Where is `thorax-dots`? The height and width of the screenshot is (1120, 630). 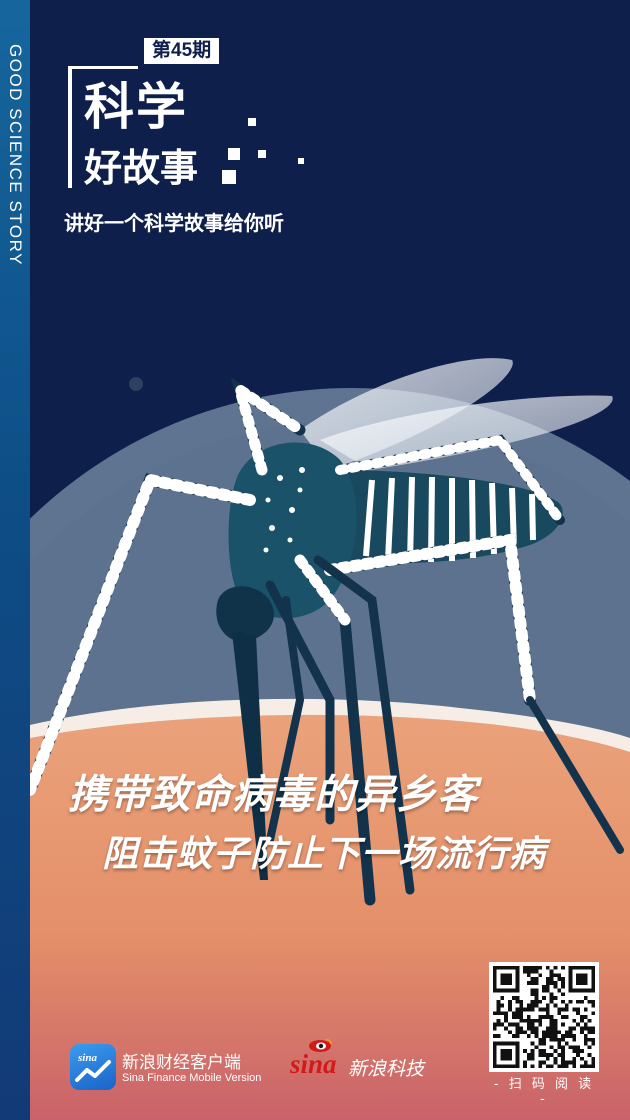 thorax-dots is located at coordinates (284, 510).